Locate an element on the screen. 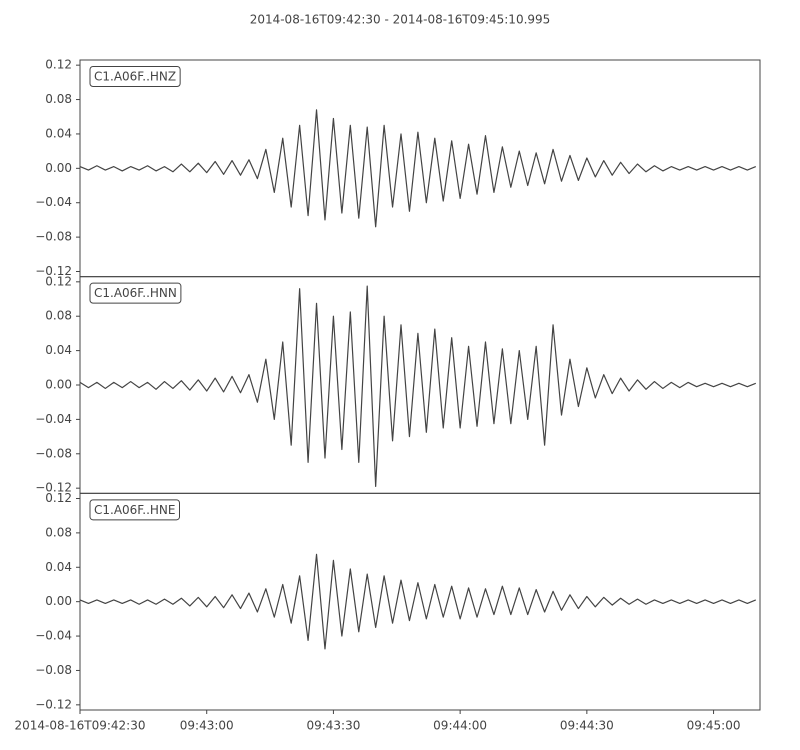 The height and width of the screenshot is (750, 800). x-tick-label: 09:43:30 is located at coordinates (333, 726).